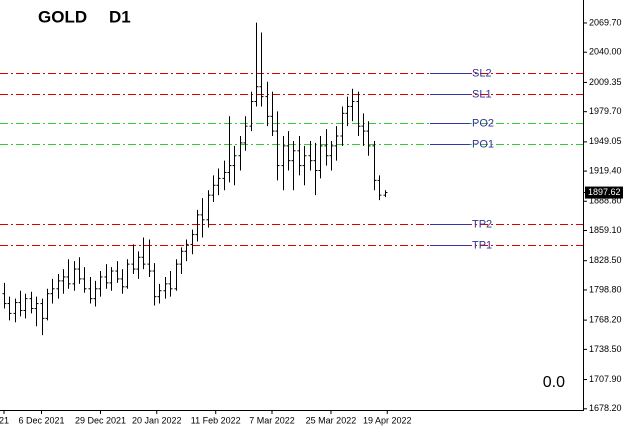 This screenshot has height=430, width=625. Describe the element at coordinates (482, 245) in the screenshot. I see `level-label: TP1` at that location.